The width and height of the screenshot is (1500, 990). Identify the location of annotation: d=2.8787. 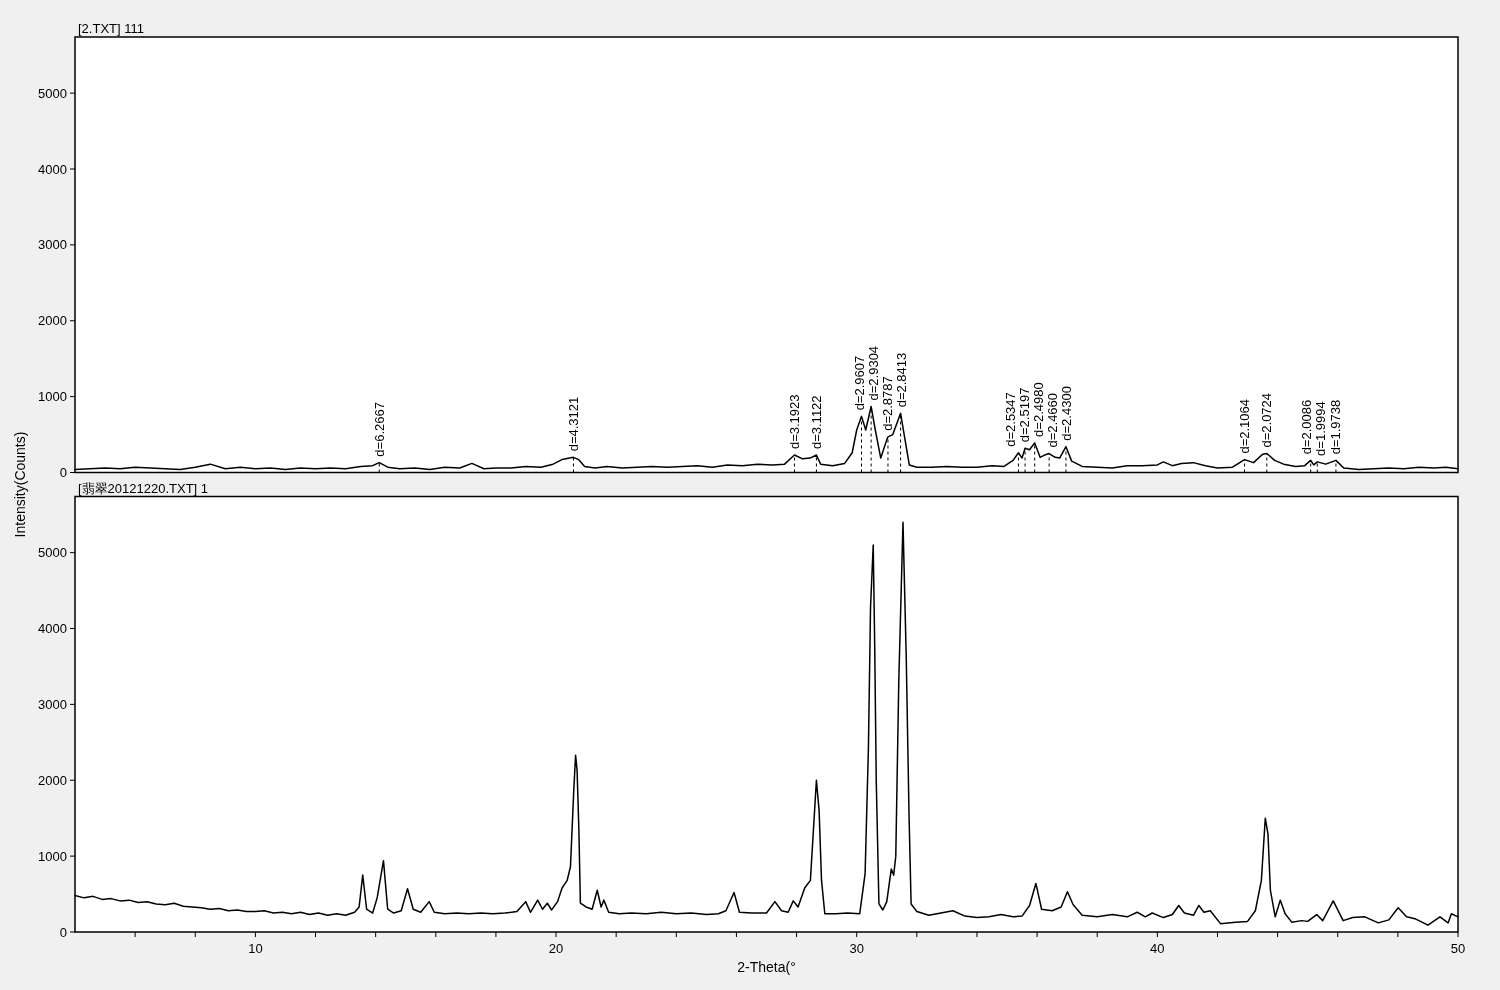
(887, 403).